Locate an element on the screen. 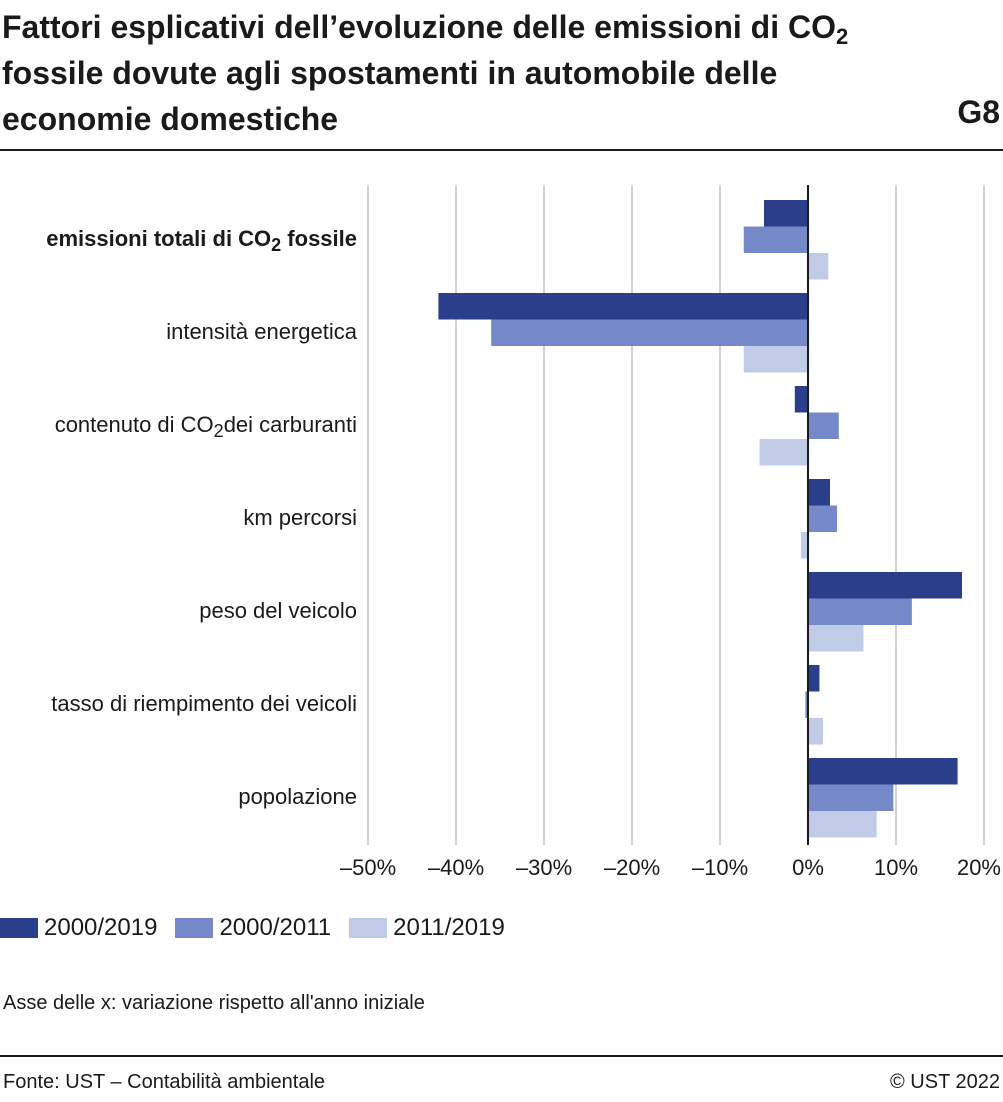 The height and width of the screenshot is (1102, 1003). legend-item-2011-2019: 2011/2019 is located at coordinates (427, 928).